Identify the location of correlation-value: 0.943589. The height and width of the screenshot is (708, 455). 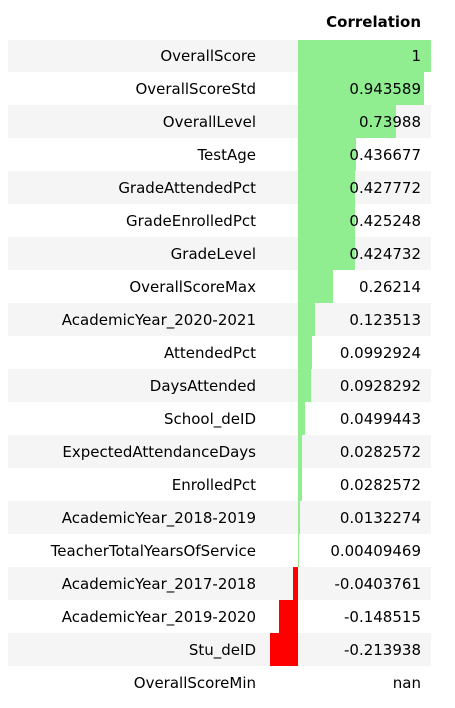
(385, 88).